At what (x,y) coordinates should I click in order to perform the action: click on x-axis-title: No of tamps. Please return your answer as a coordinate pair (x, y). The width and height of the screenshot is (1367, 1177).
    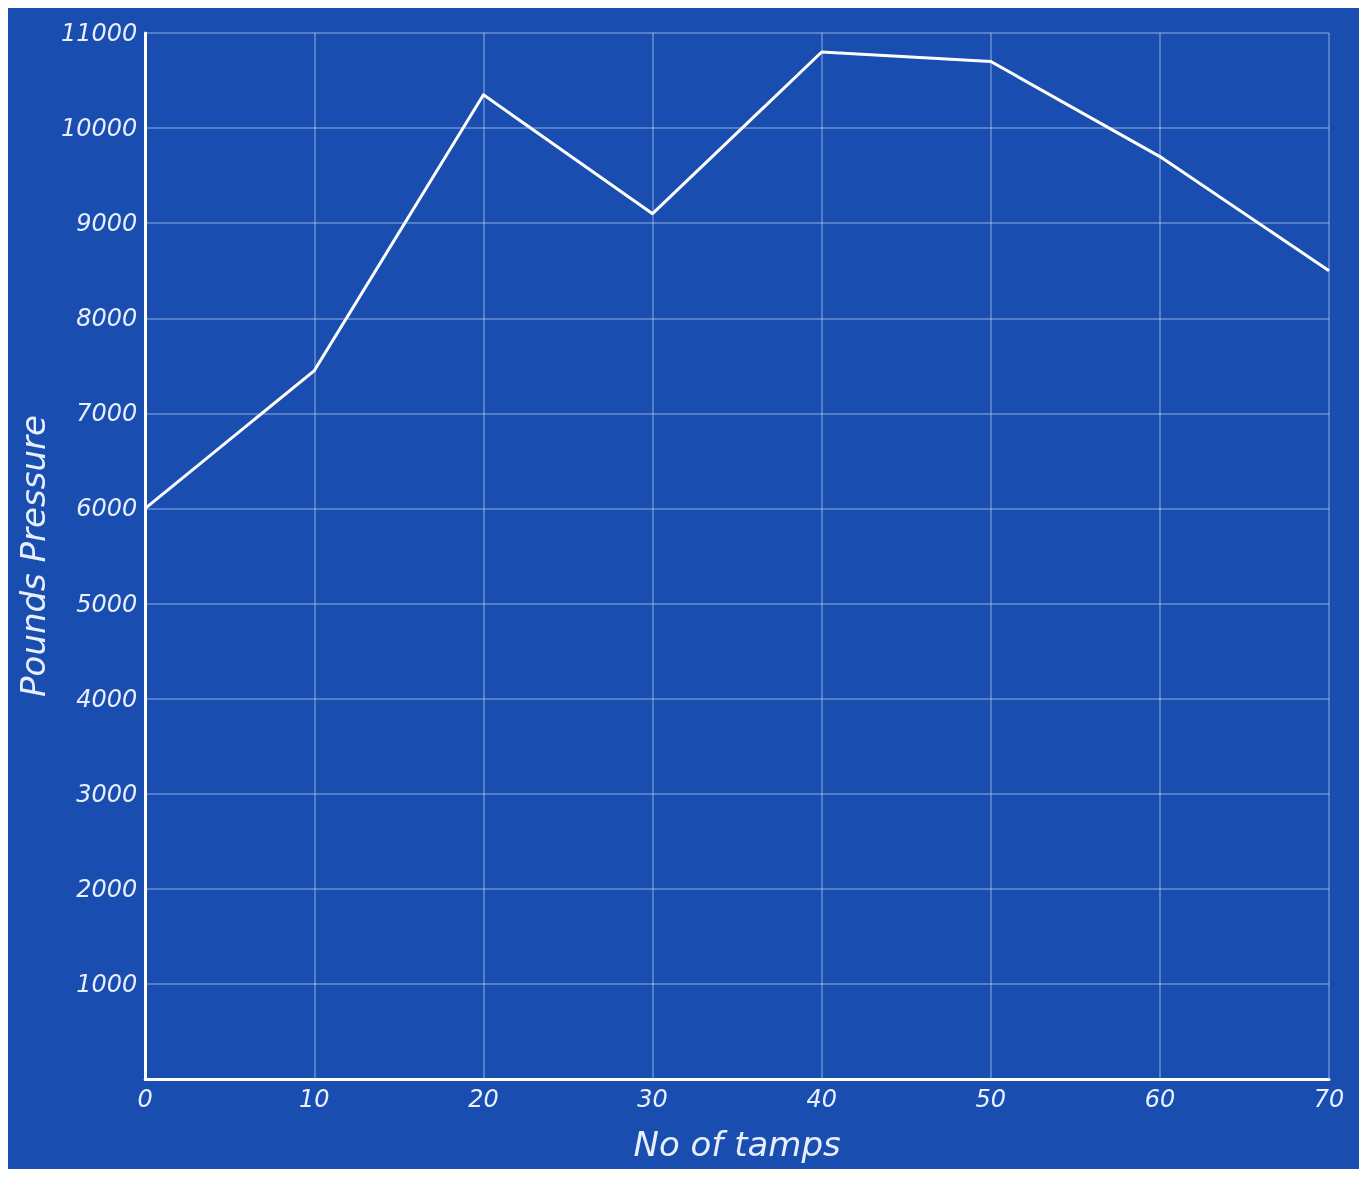
    Looking at the image, I should click on (737, 1144).